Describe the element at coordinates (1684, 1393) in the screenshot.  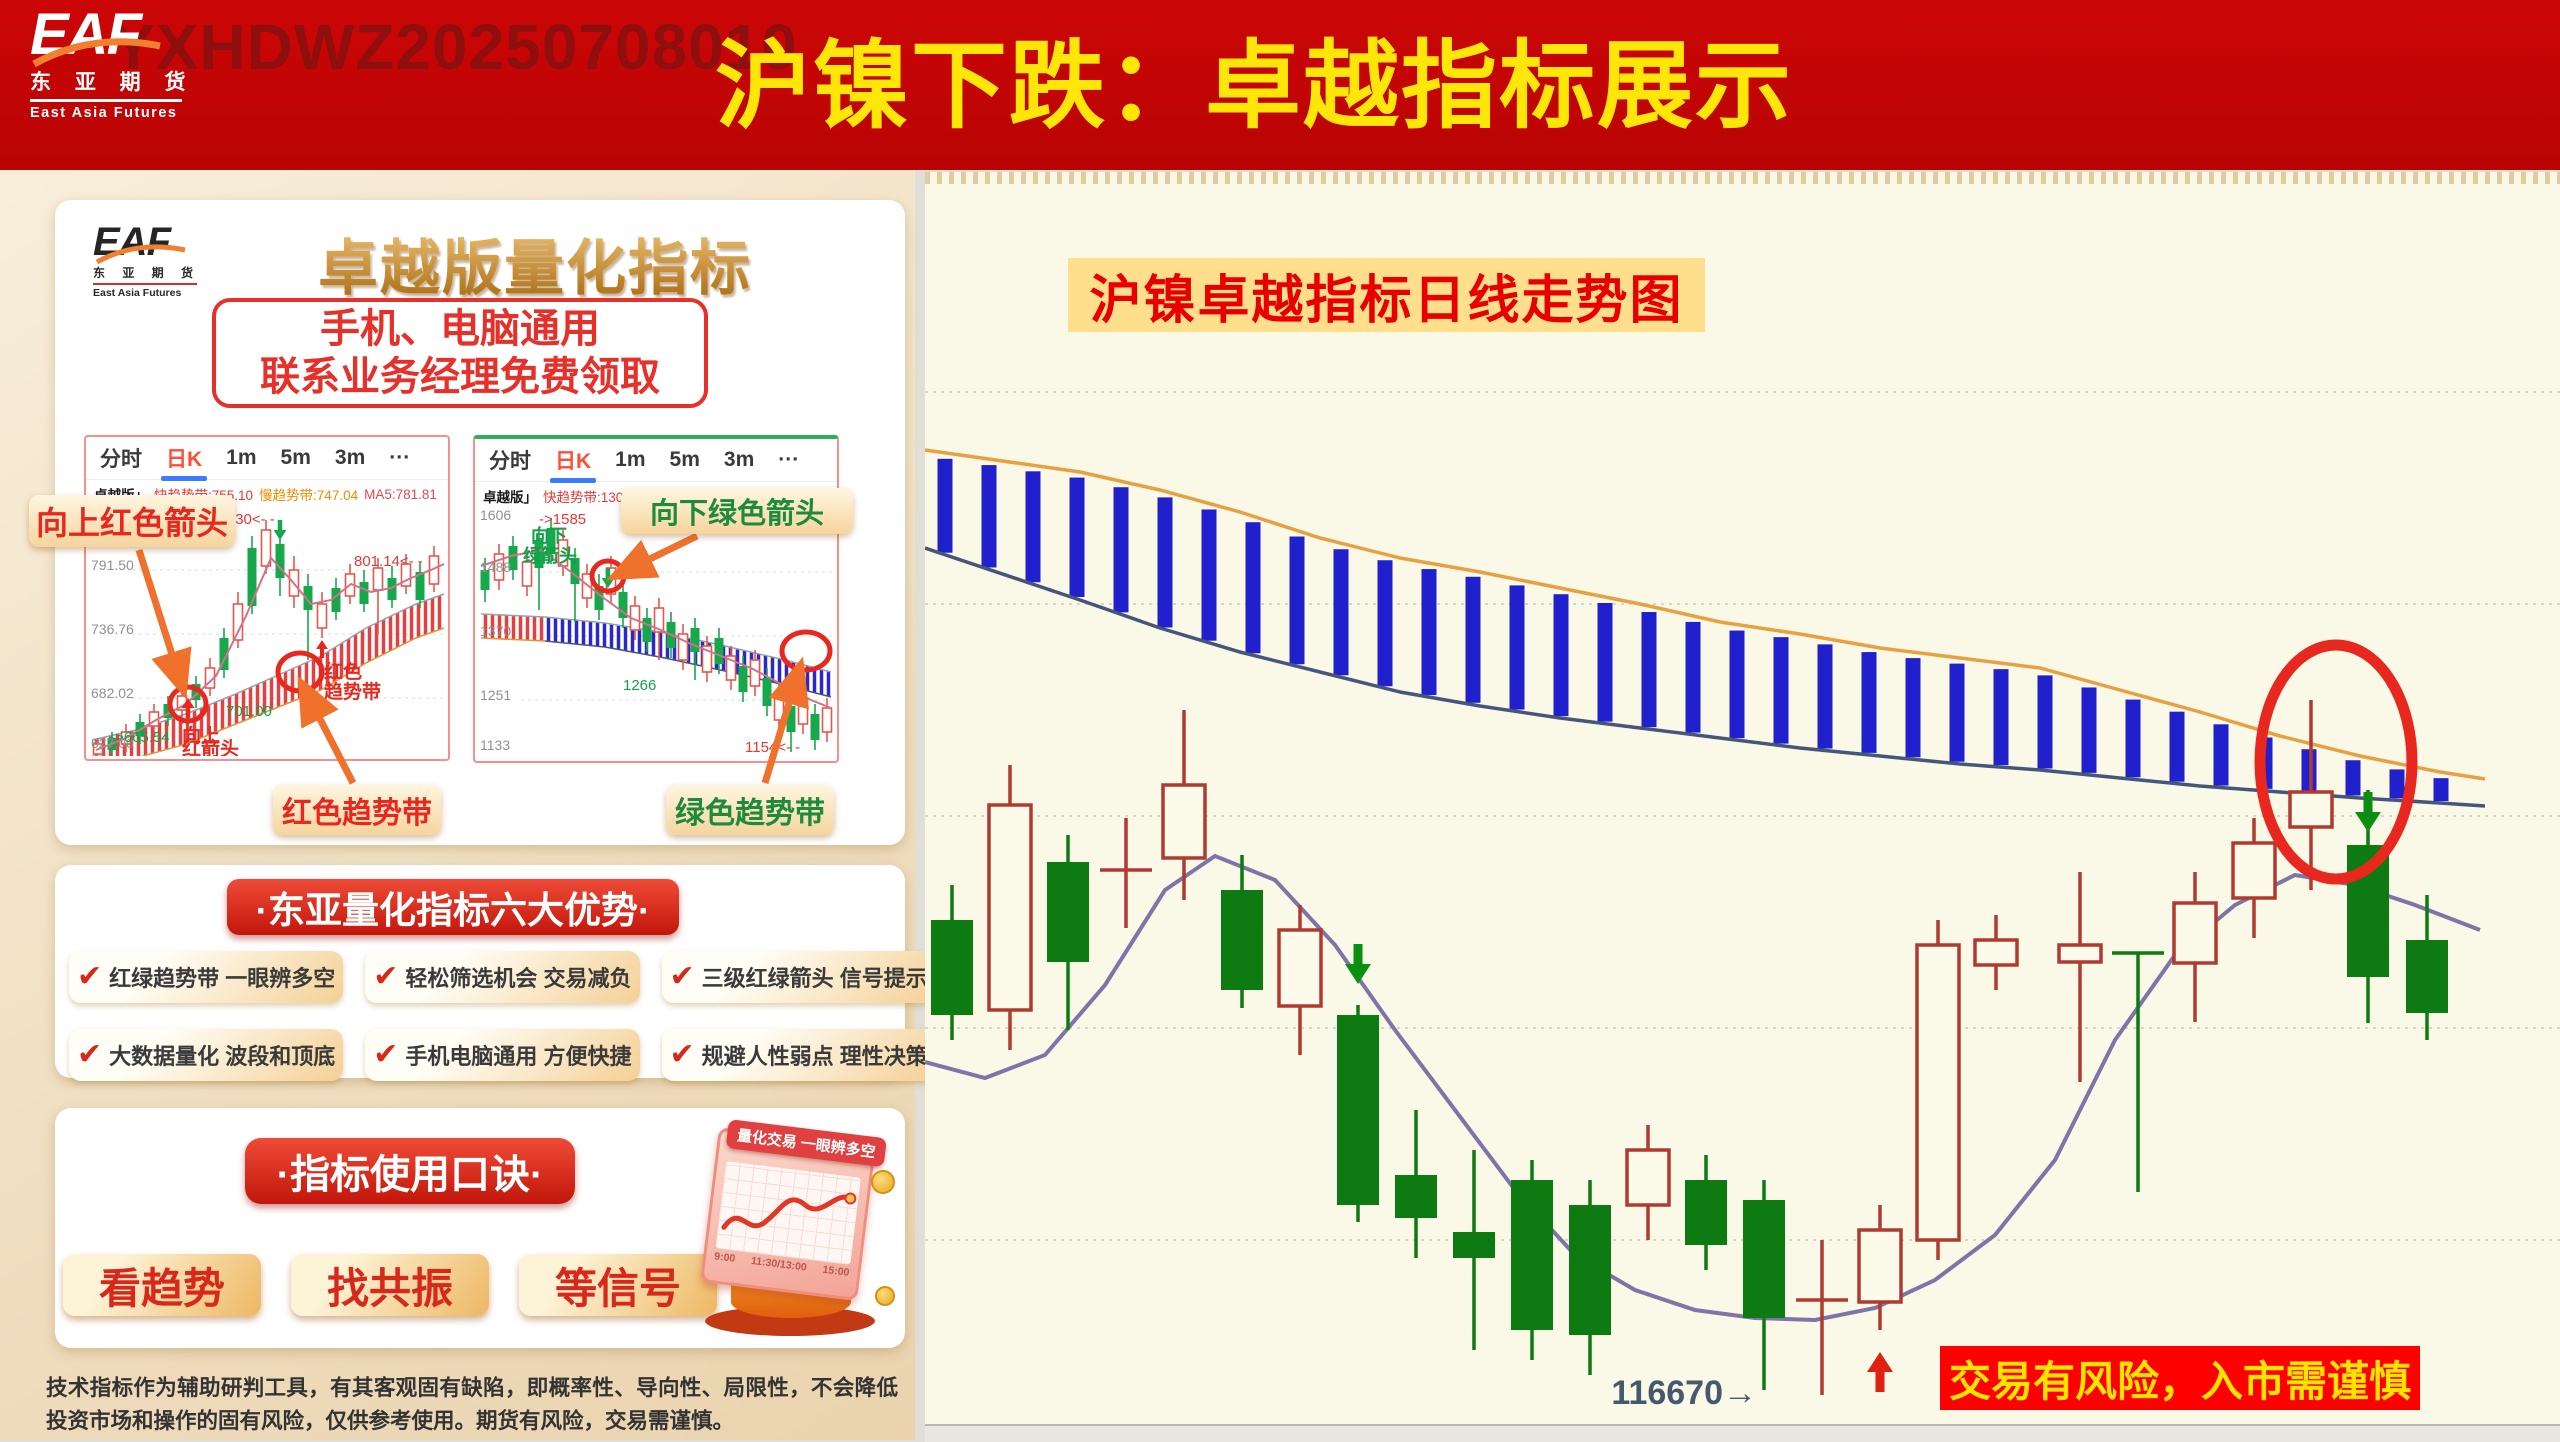
I see `svg-text: 116670→` at that location.